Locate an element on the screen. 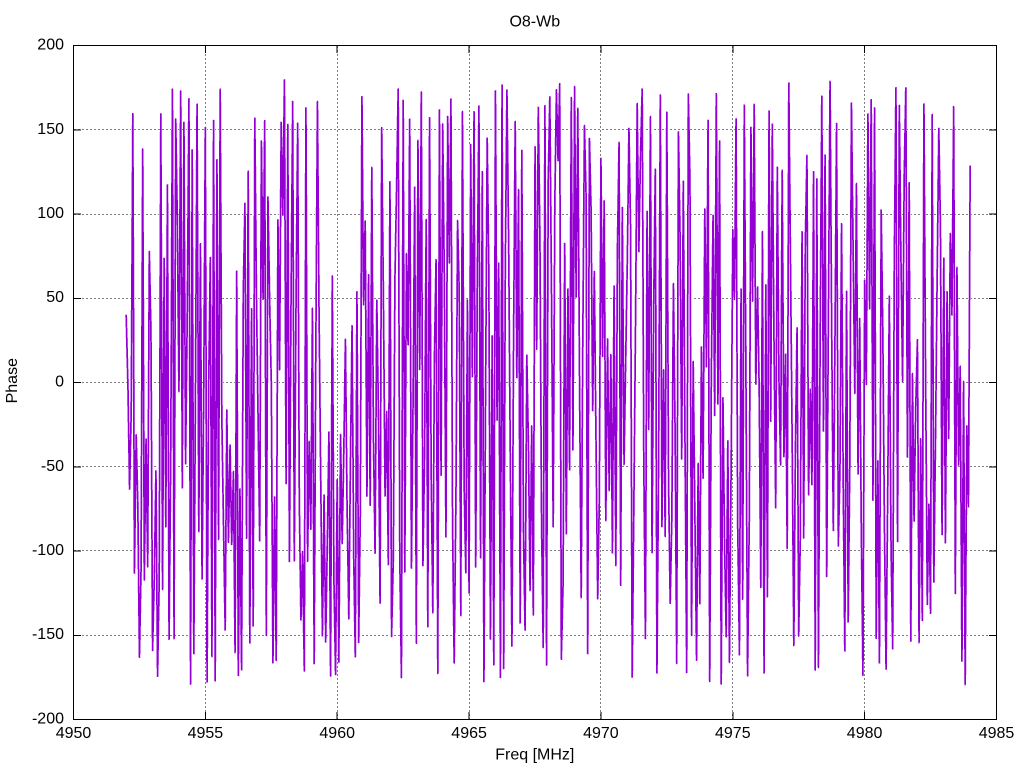 The height and width of the screenshot is (768, 1024). svg-text: 4980 is located at coordinates (865, 733).